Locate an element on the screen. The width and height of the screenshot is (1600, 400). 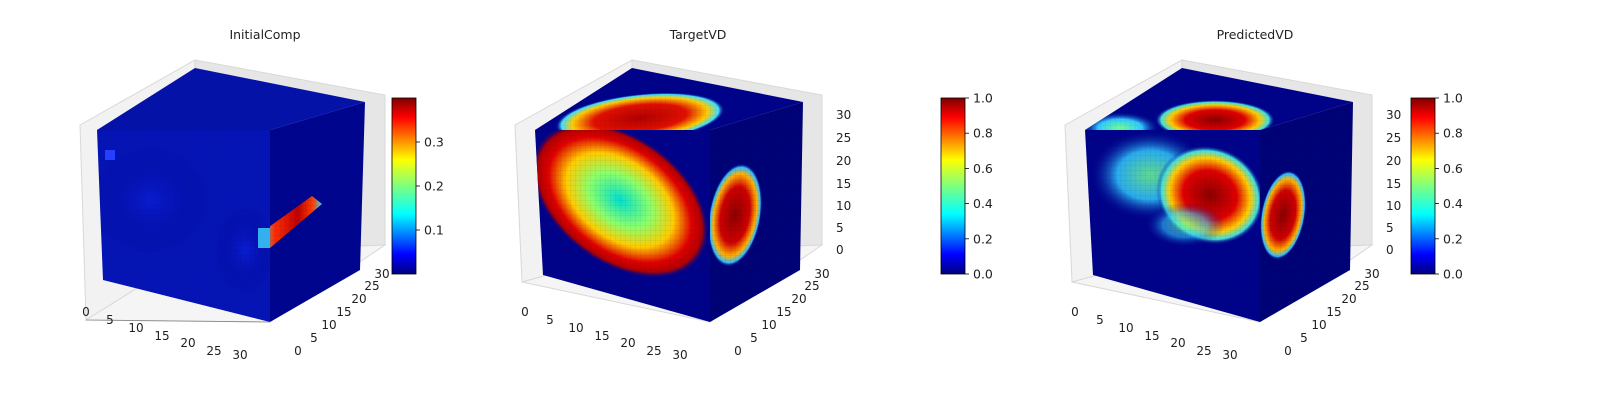
voxel-cube is located at coordinates (231, 195).